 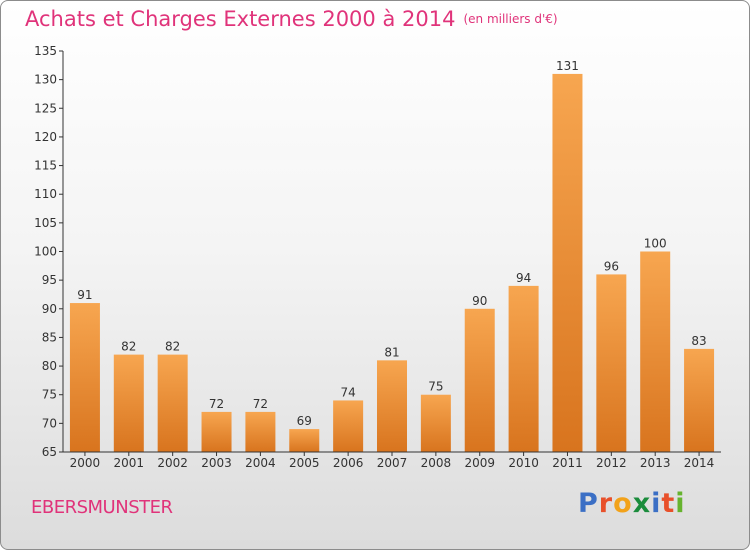 I want to click on y-tick-label: 80, so click(x=49, y=366).